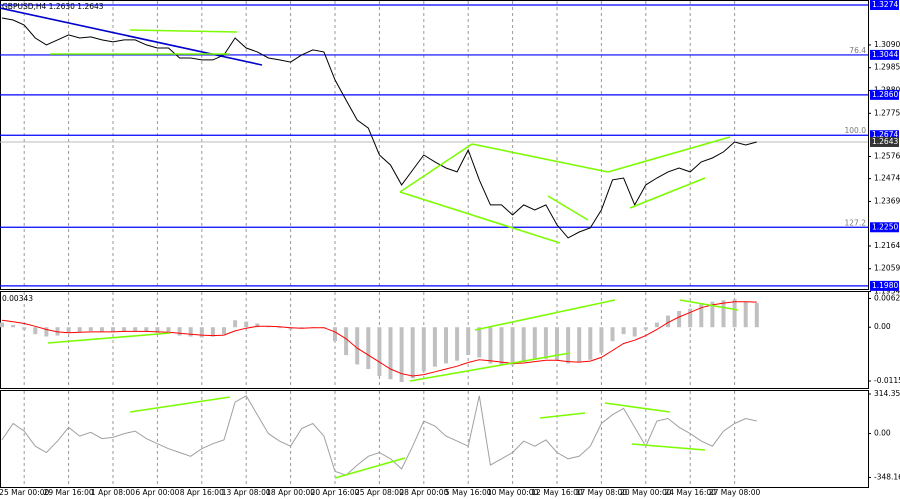  Describe the element at coordinates (887, 67) in the screenshot. I see `y-tick-label: 1.2985` at that location.